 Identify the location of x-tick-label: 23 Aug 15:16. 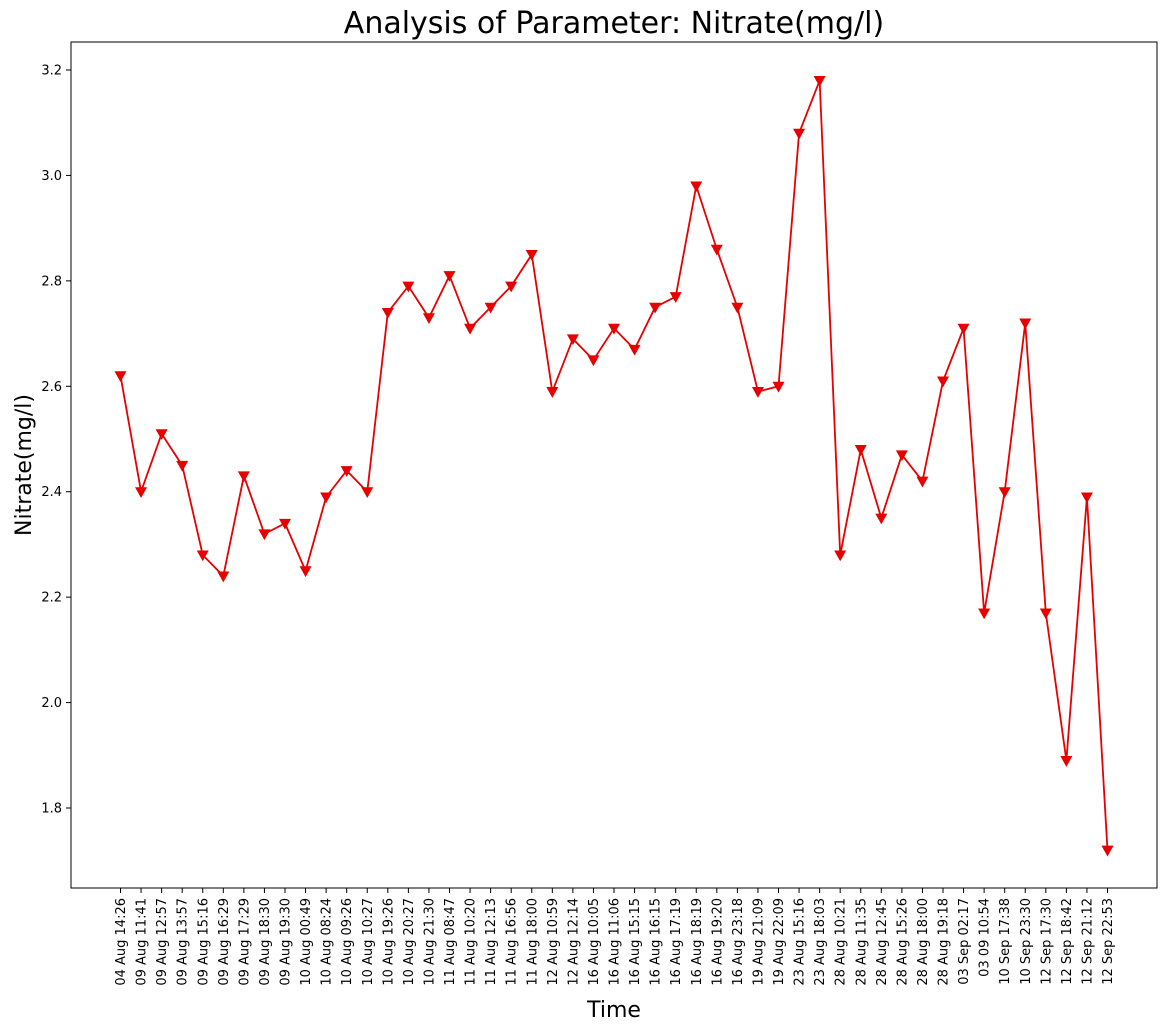
(800, 942).